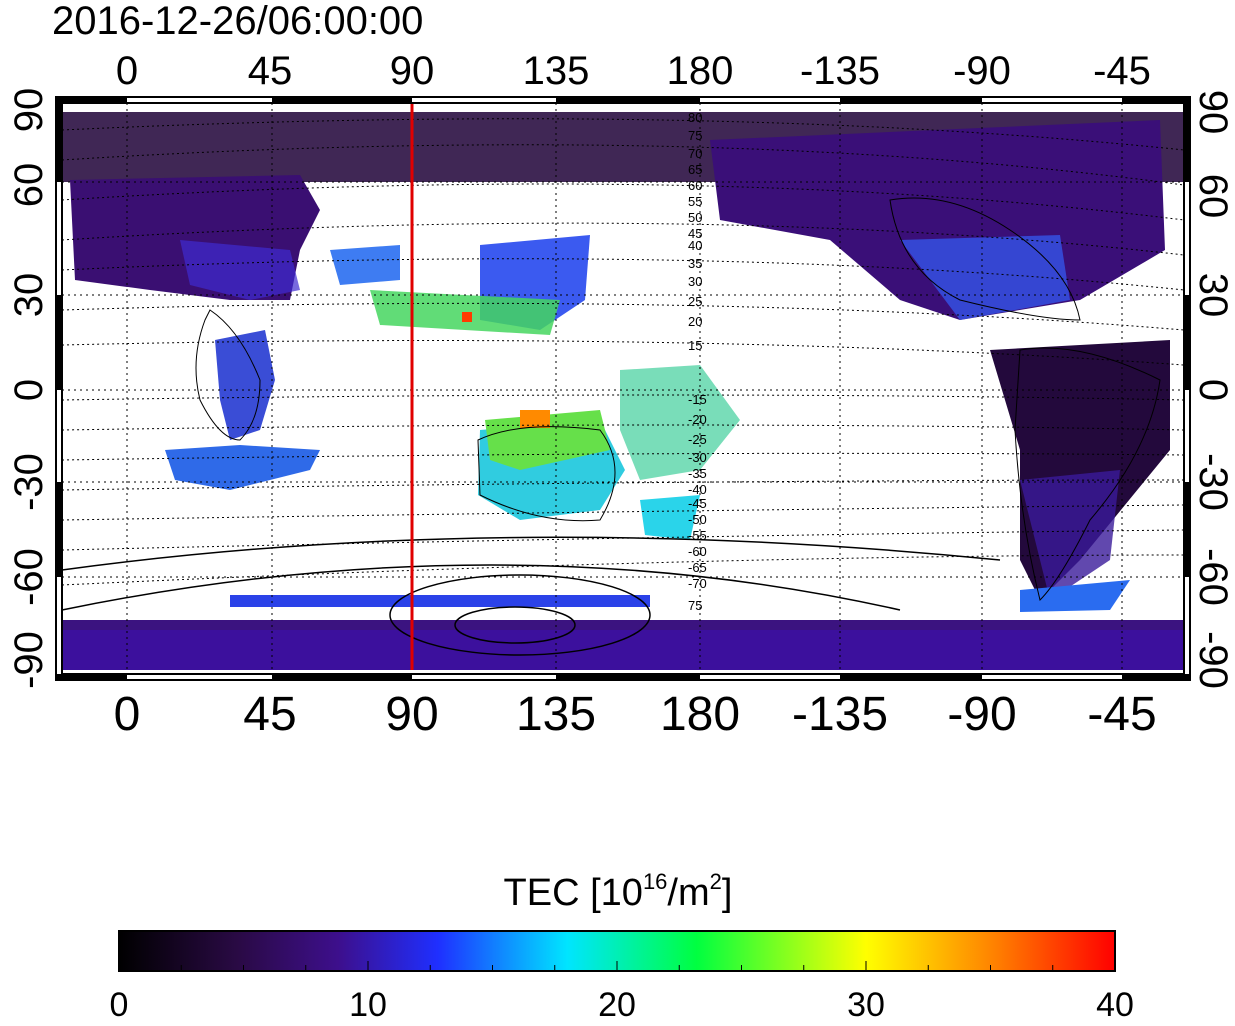  What do you see at coordinates (695, 217) in the screenshot?
I see `contour-label: 50` at bounding box center [695, 217].